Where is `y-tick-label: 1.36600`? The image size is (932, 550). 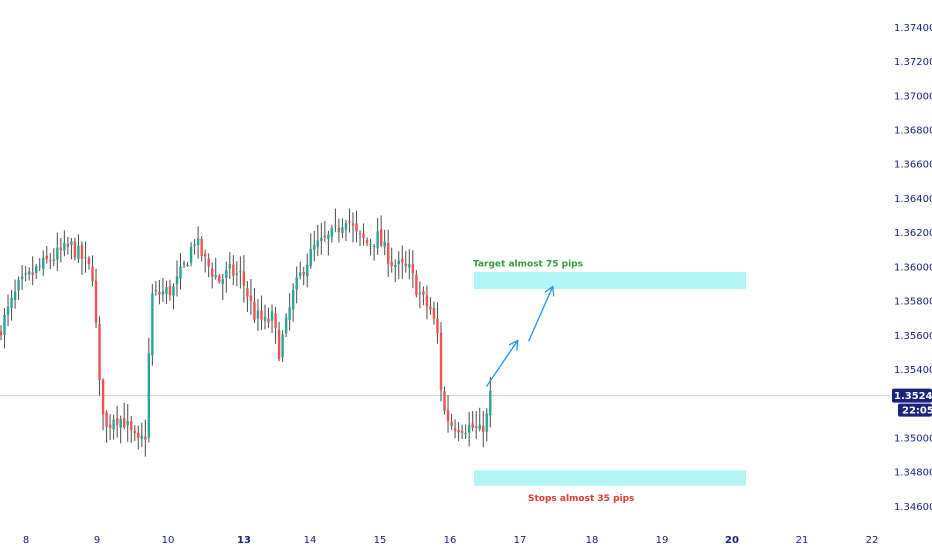
y-tick-label: 1.36600 is located at coordinates (913, 165).